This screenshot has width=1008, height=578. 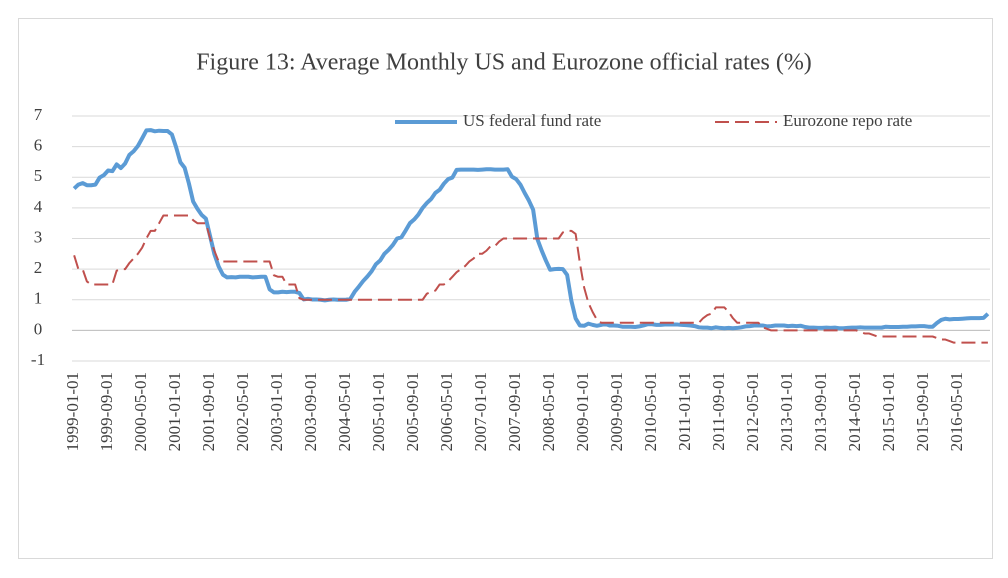 What do you see at coordinates (276, 411) in the screenshot?
I see `x-tick-label: 2003-01-01` at bounding box center [276, 411].